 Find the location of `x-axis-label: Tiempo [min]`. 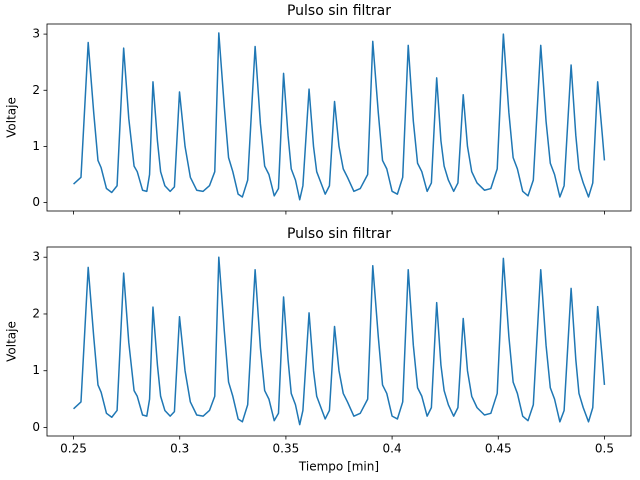

x-axis-label: Tiempo [min] is located at coordinates (338, 467).